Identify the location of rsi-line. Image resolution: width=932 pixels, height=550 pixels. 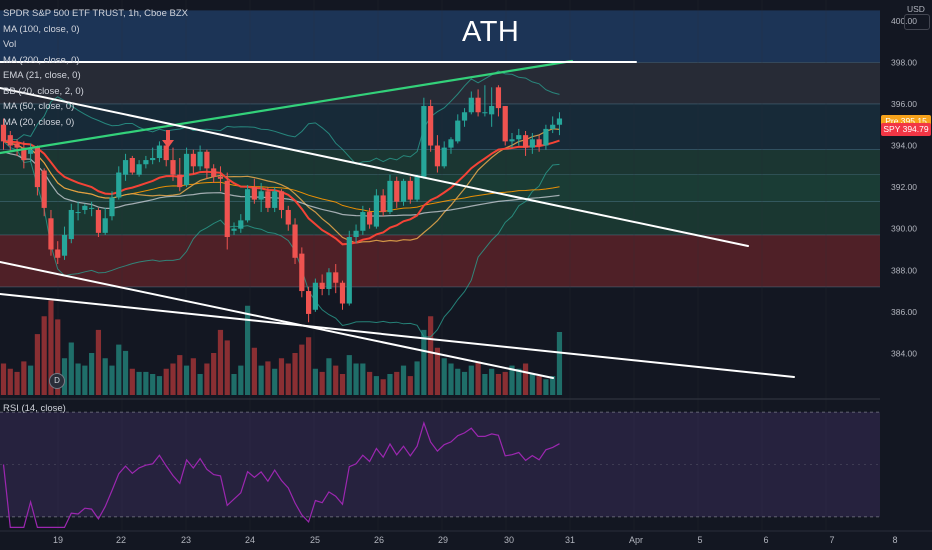
(281, 474).